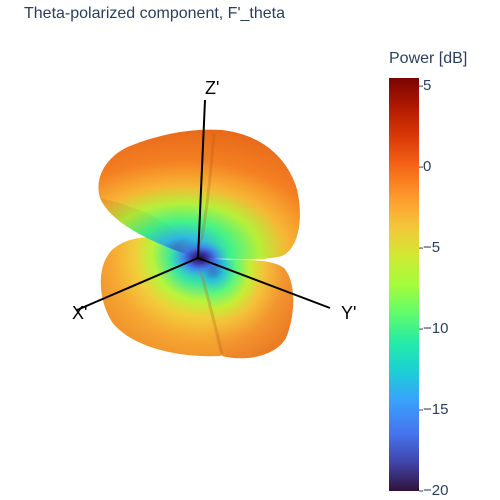  What do you see at coordinates (154, 13) in the screenshot?
I see `chart-title: Theta-polarized component, F'_theta` at bounding box center [154, 13].